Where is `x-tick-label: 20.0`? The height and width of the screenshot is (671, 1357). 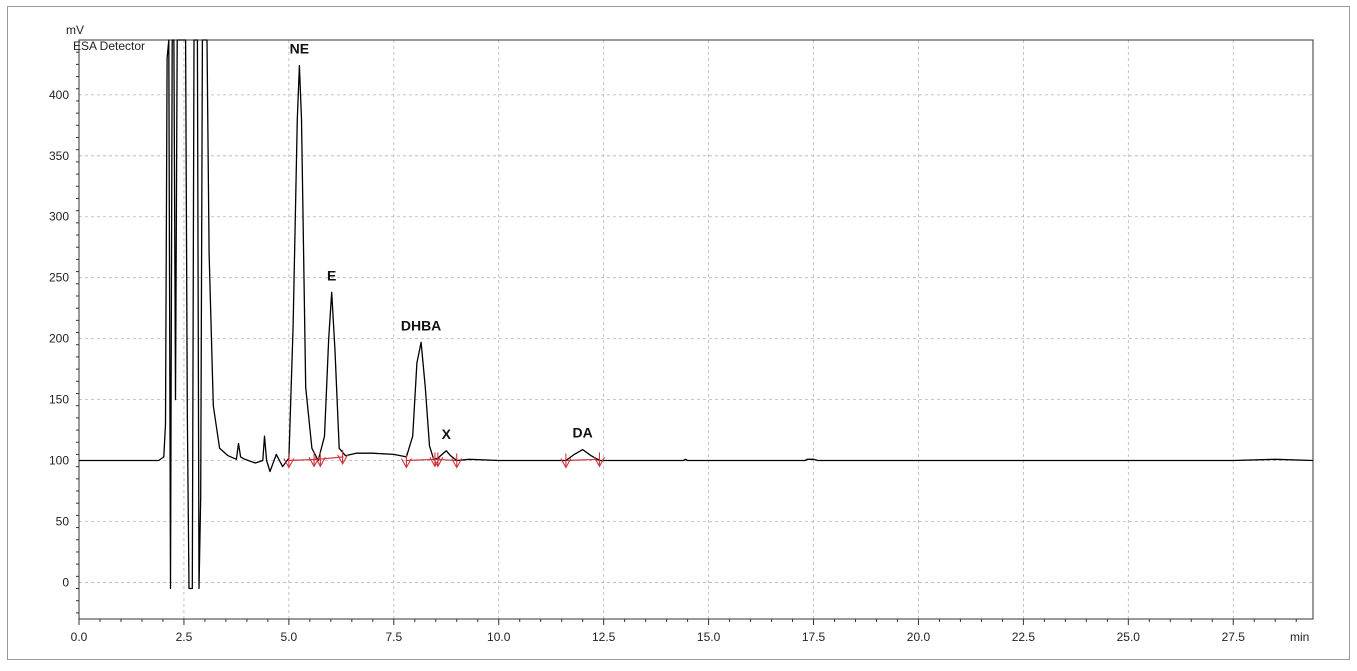 x-tick-label: 20.0 is located at coordinates (919, 637).